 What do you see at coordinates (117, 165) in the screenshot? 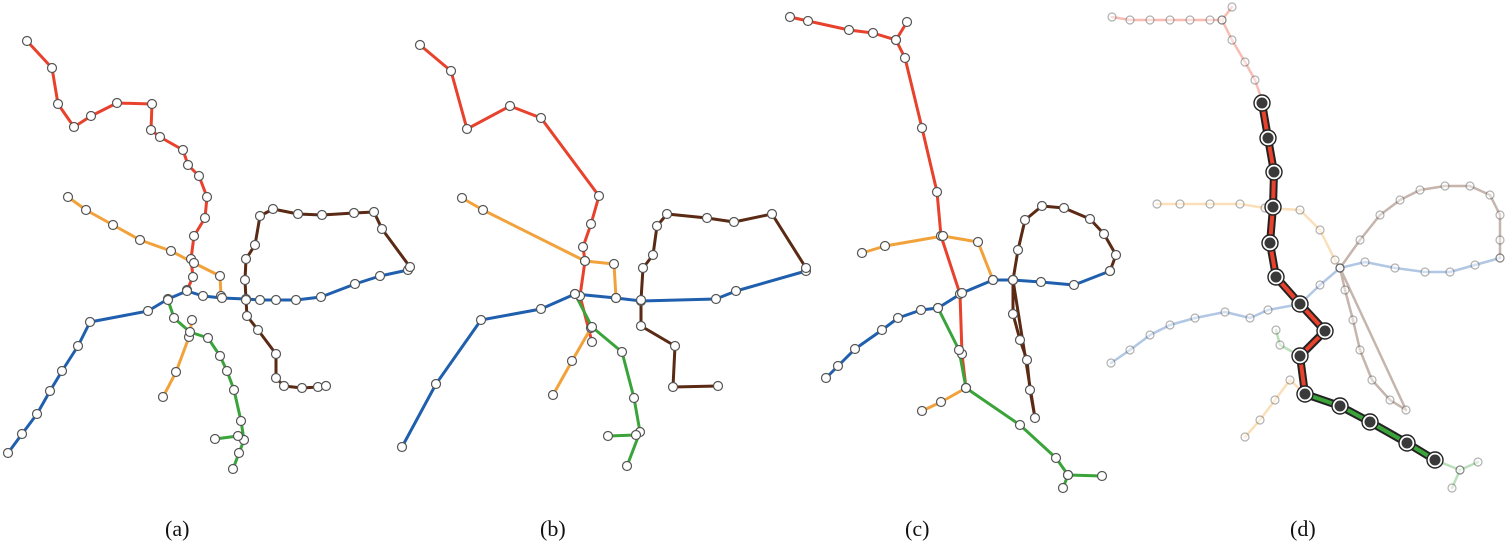
I see `route-red-line` at bounding box center [117, 165].